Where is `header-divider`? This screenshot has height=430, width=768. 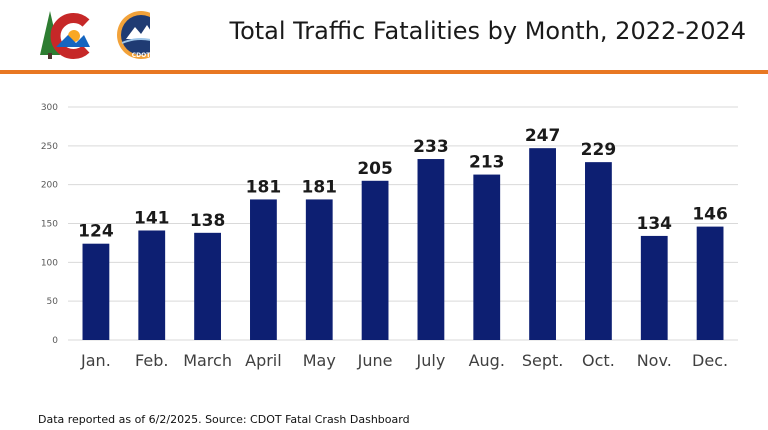
header-divider is located at coordinates (384, 72).